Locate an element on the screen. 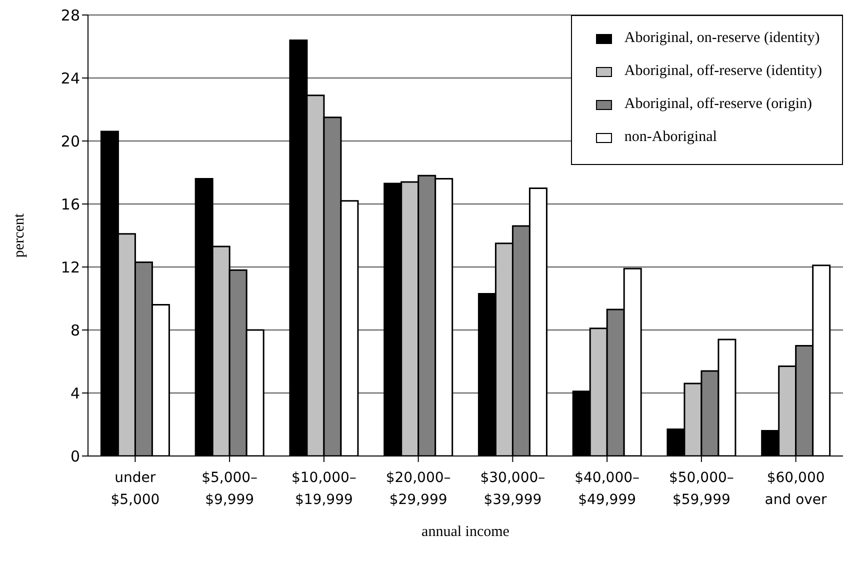  x-tick-label: $30,000– $39,999 is located at coordinates (513, 489).